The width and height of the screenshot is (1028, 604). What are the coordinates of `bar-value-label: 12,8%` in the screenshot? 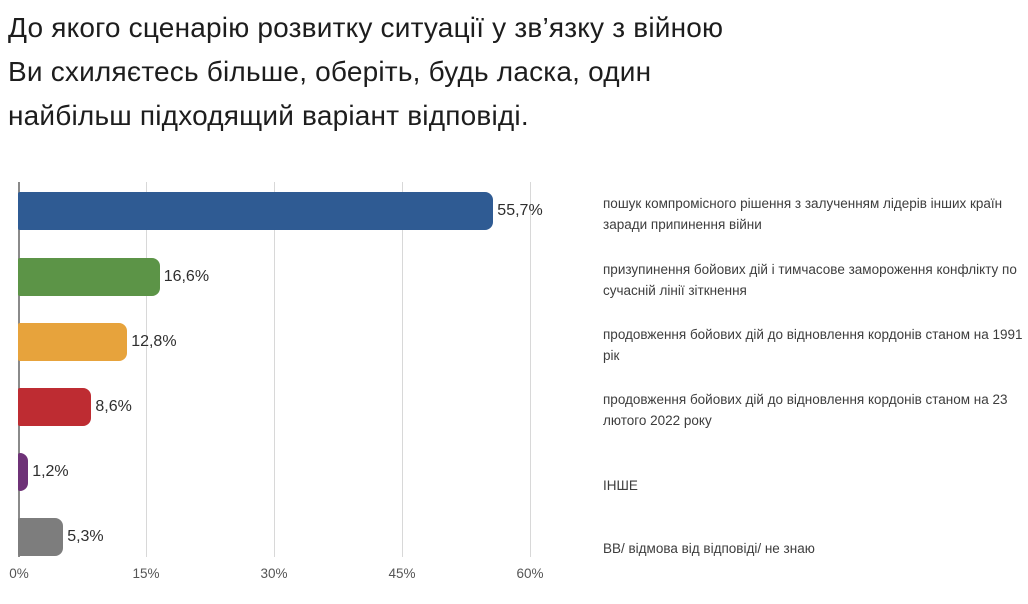 It's located at (154, 341).